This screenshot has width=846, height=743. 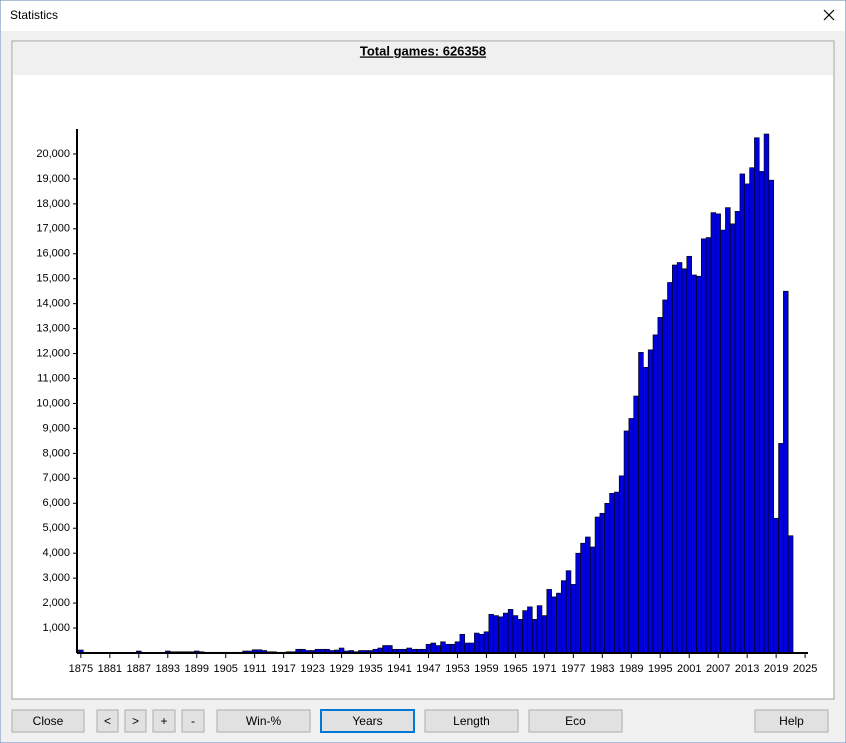 What do you see at coordinates (515, 669) in the screenshot?
I see `x-tick-label: 1965` at bounding box center [515, 669].